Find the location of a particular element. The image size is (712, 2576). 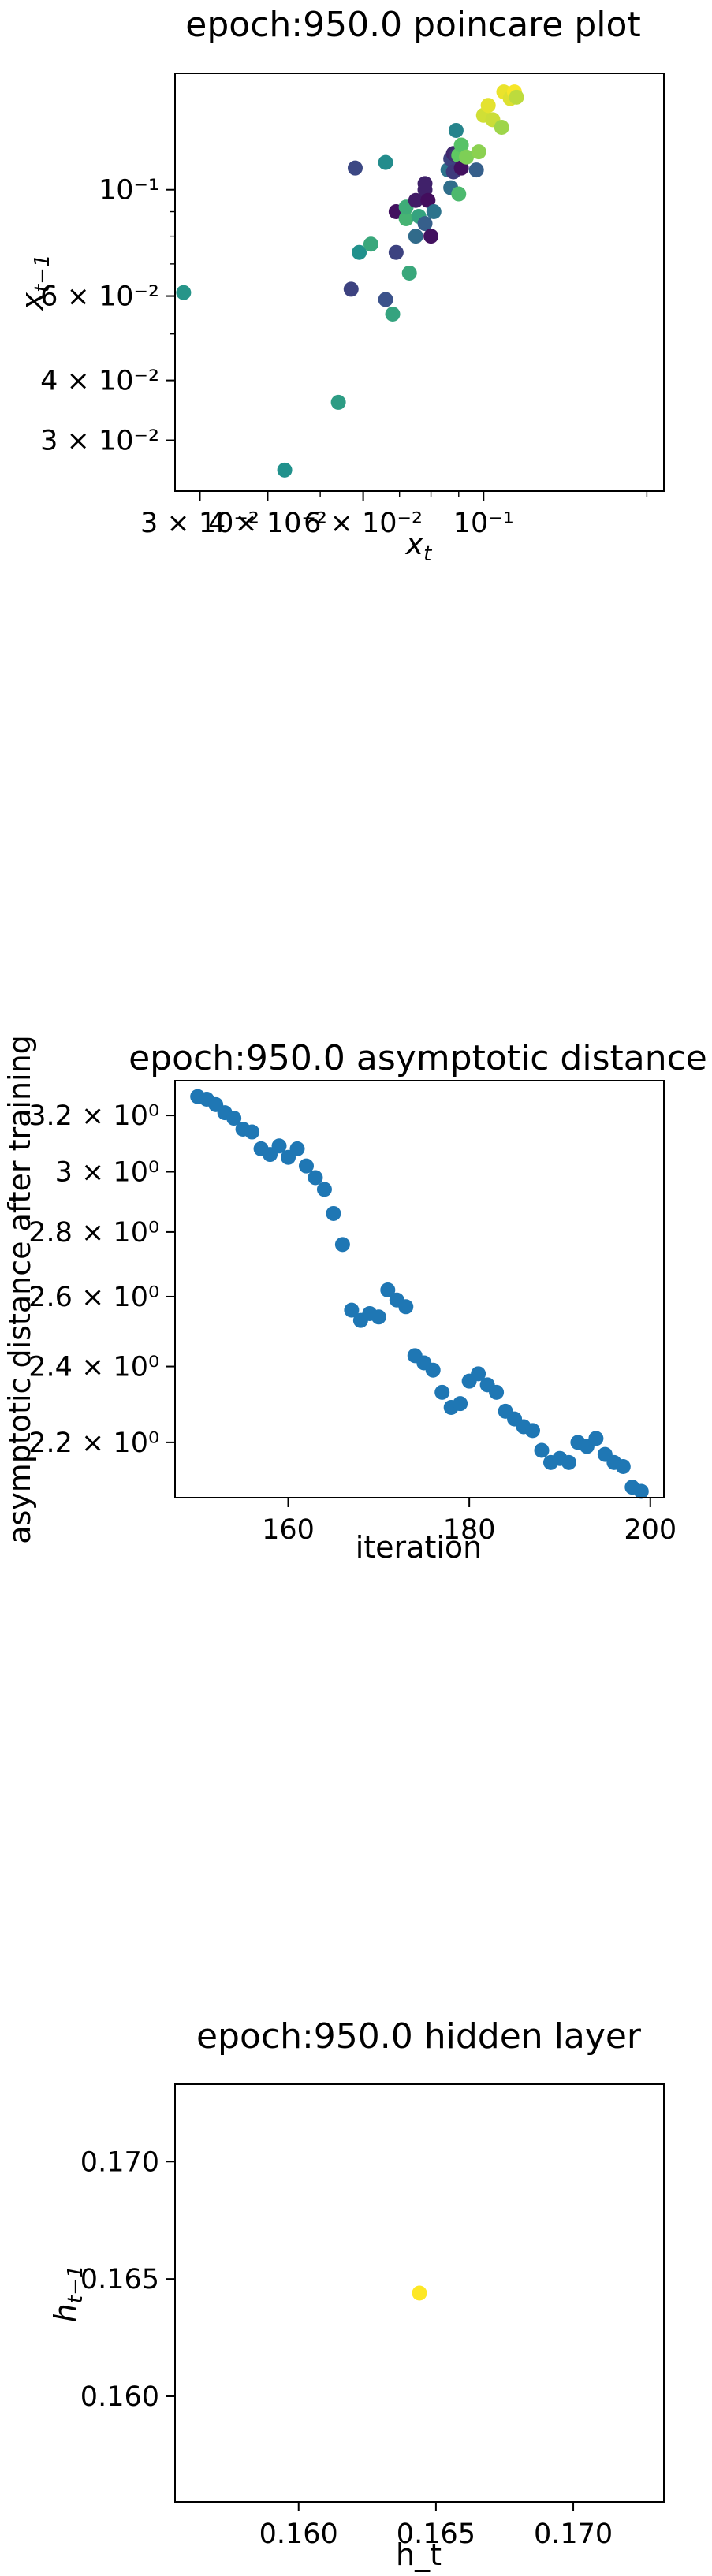

asymptotic-distance-title: epoch:950.0 asymptotic distance is located at coordinates (418, 1058).